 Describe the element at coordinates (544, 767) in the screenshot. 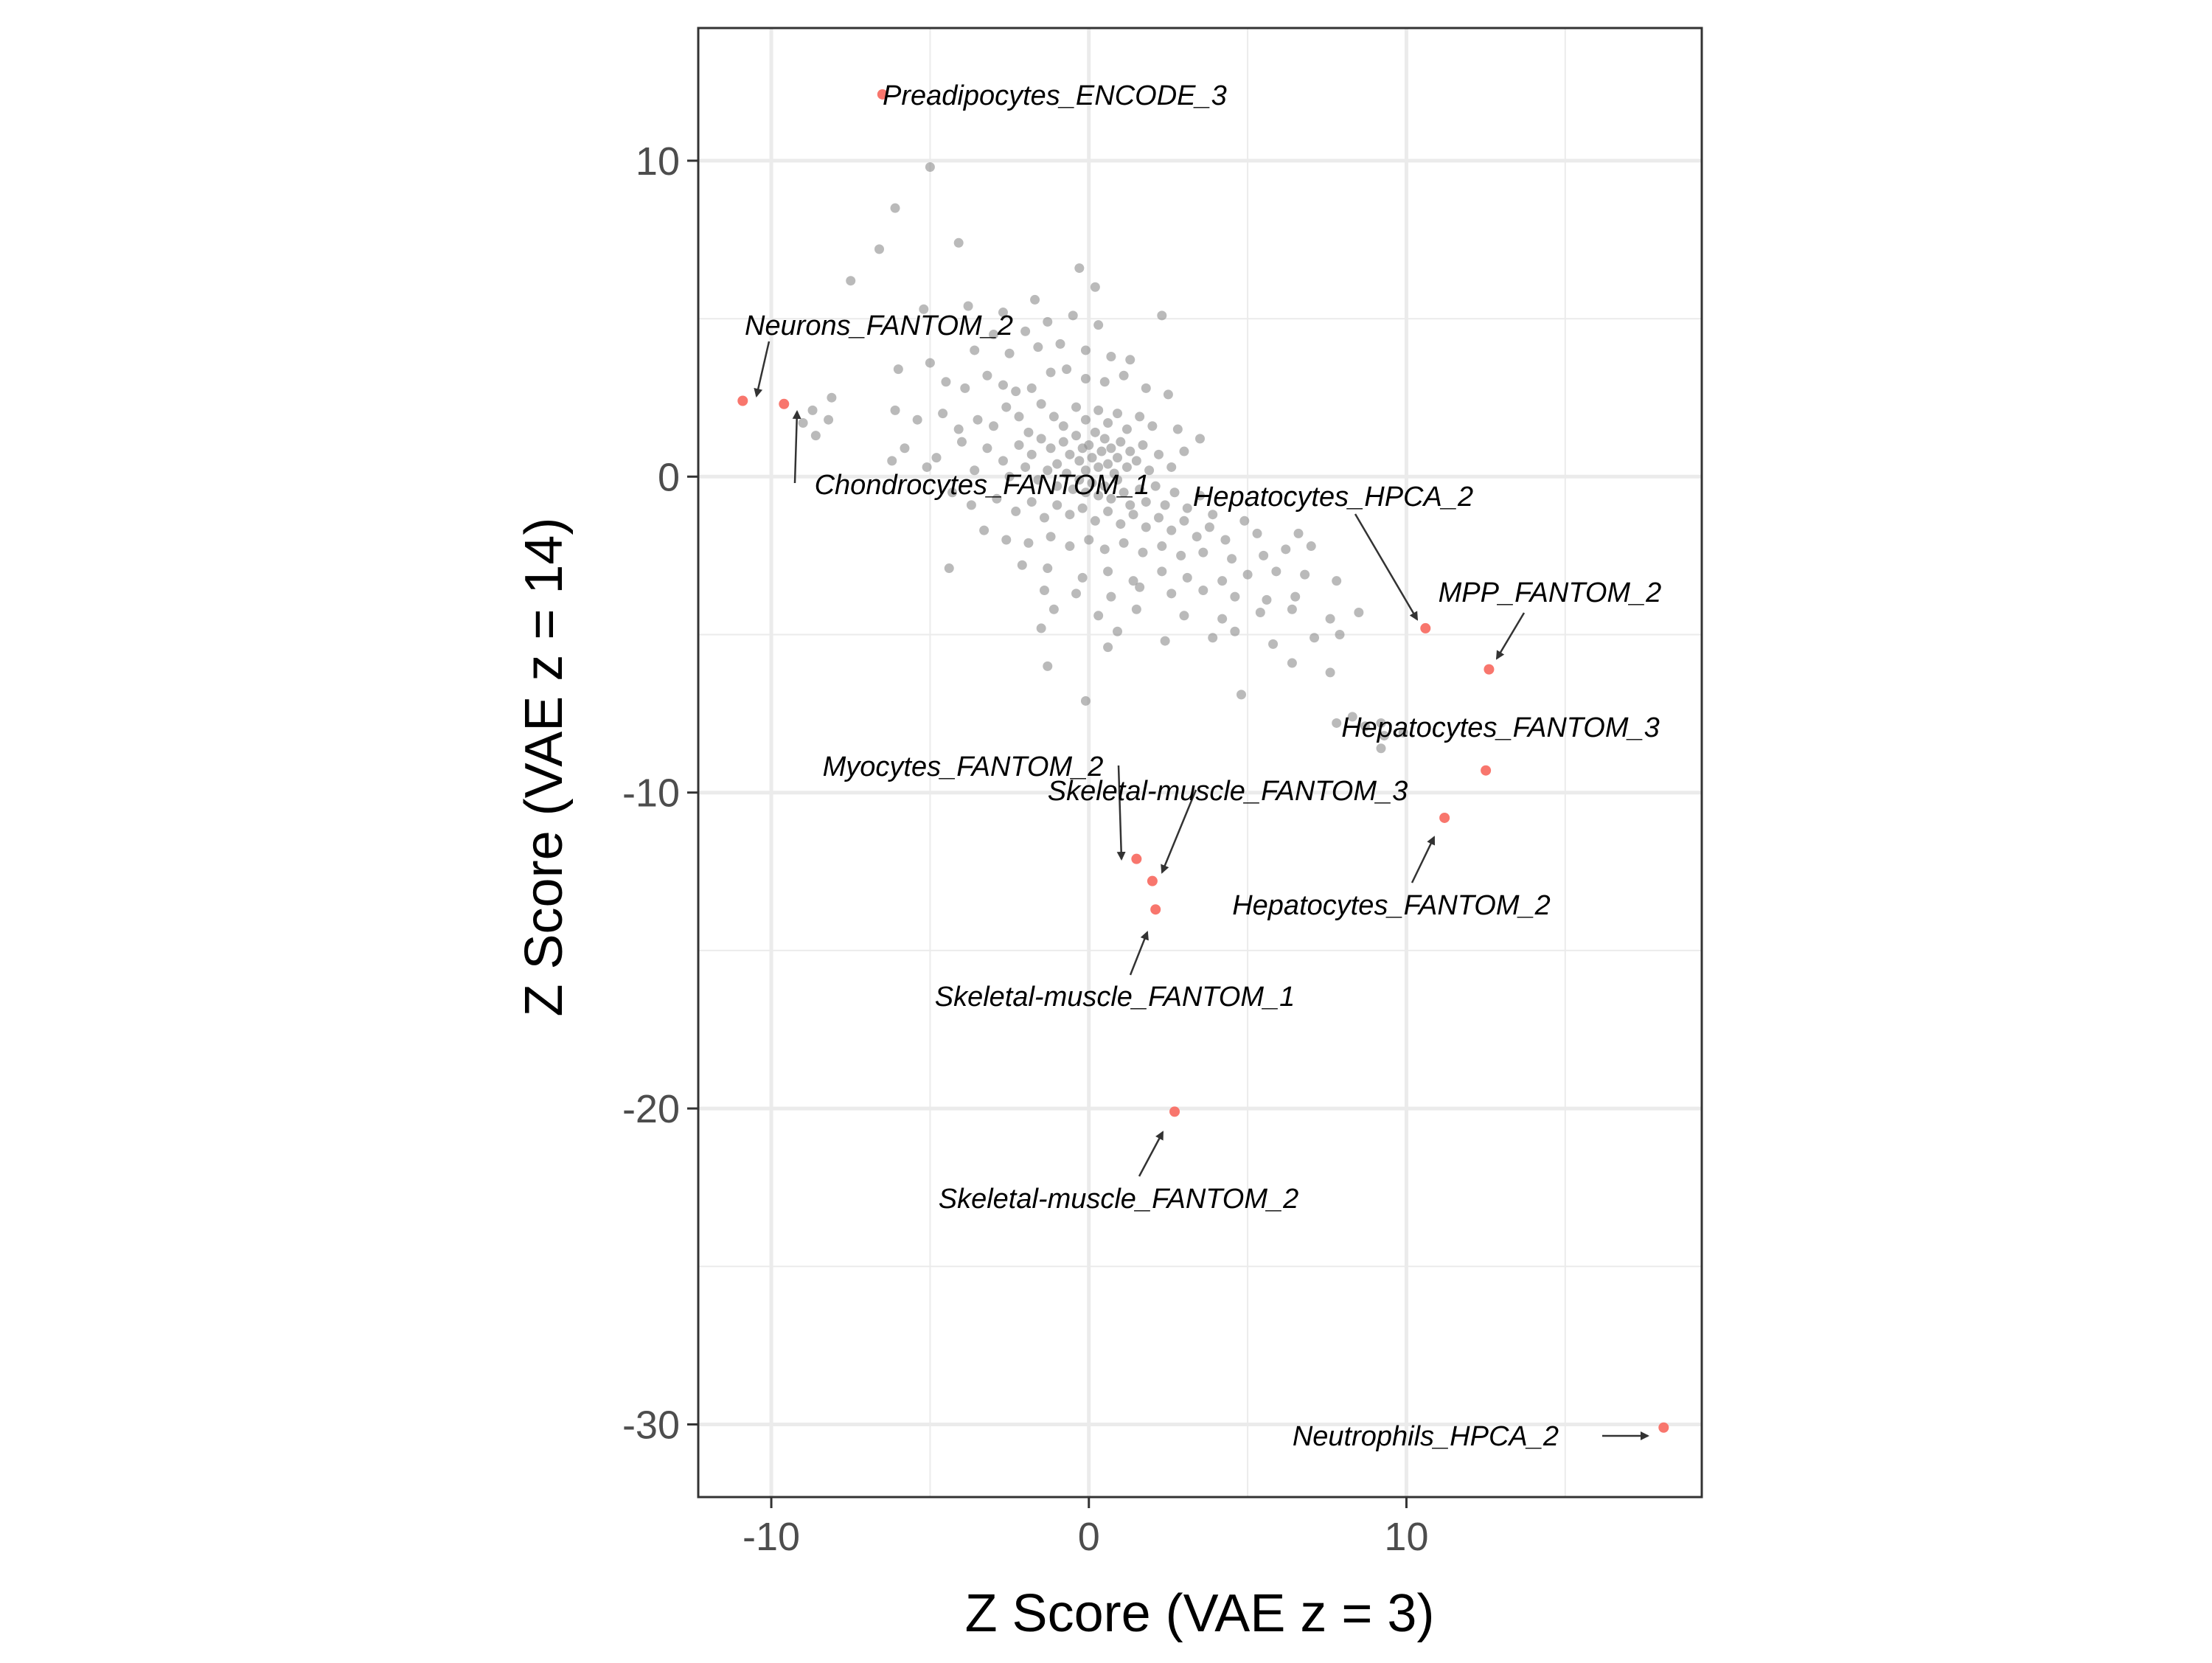

I see `y-axis-title: Z Score (VAE z = 14)` at that location.